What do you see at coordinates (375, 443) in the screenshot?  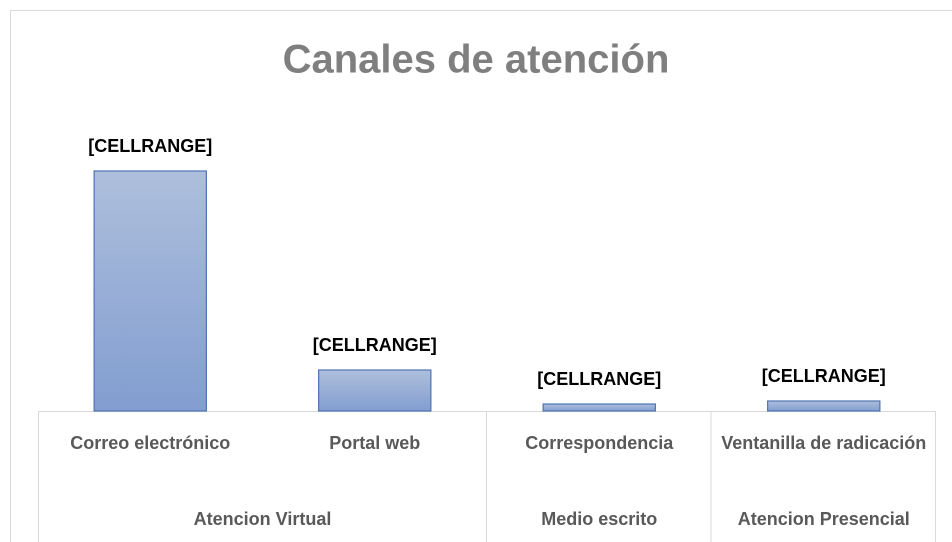 I see `x-tick-label: Portal web` at bounding box center [375, 443].